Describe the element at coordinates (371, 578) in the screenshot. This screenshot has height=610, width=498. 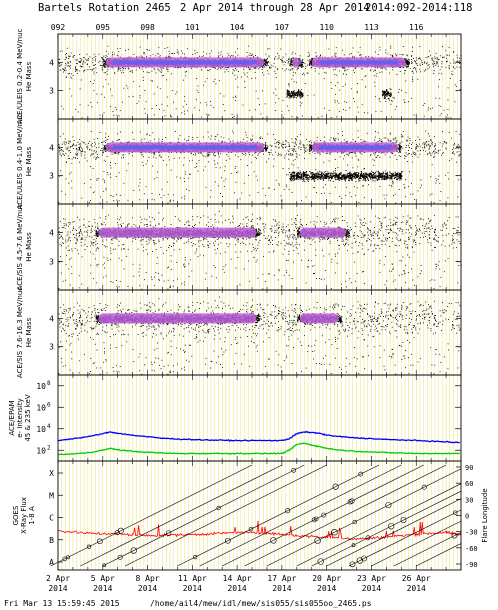
I see `bottom-date-label: 23 Apr` at that location.